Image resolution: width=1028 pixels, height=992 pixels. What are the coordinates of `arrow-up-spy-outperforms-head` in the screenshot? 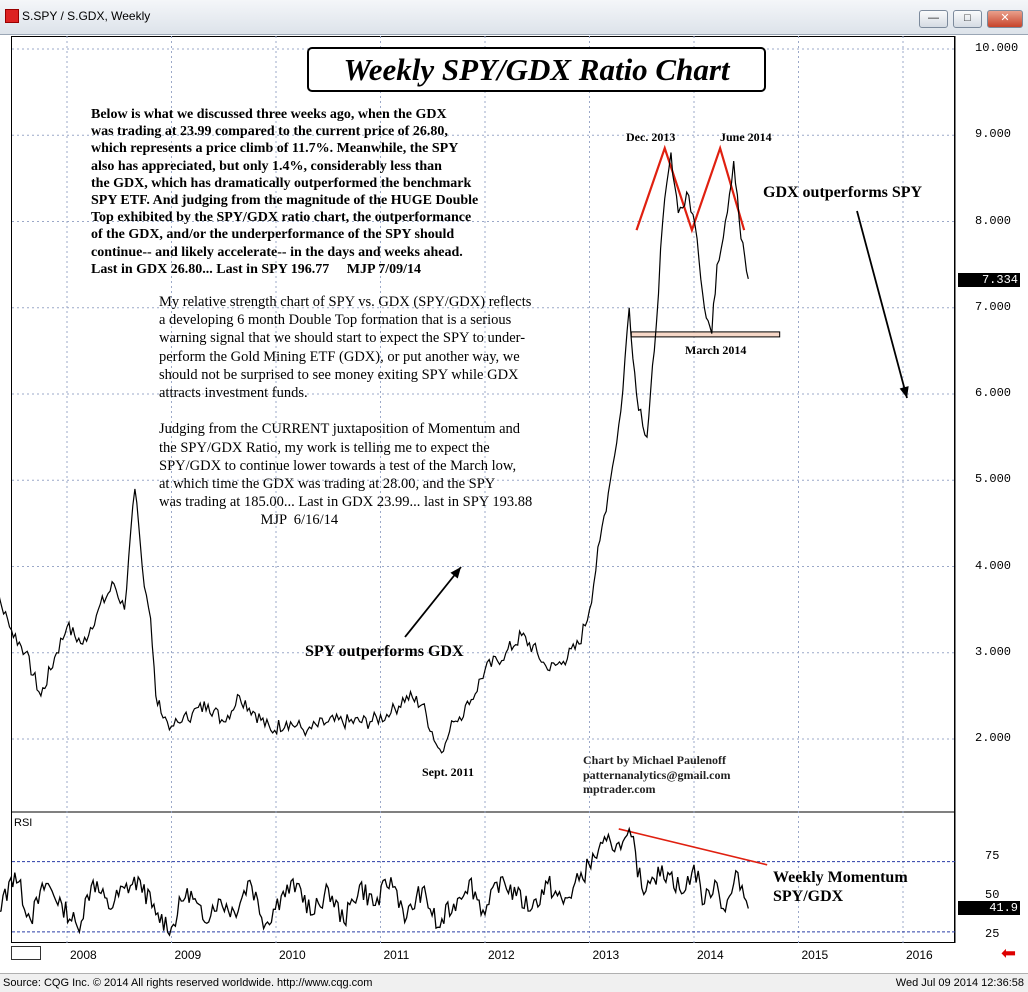 It's located at (455, 573).